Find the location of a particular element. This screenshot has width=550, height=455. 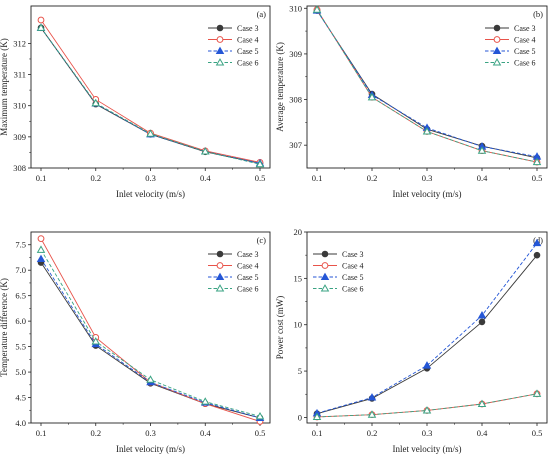

y-tick-label: 4.0 is located at coordinates (20, 423).